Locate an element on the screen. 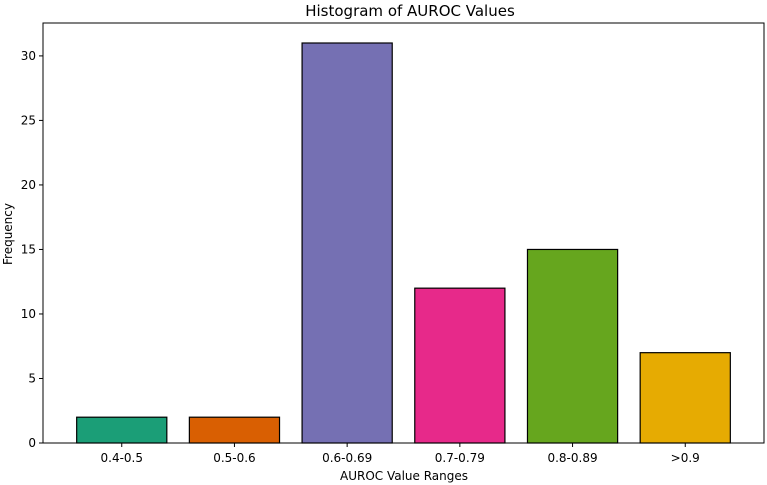 This screenshot has width=767, height=485. y-axis: 0 5 10 15 20 25 30 is located at coordinates (32, 249).